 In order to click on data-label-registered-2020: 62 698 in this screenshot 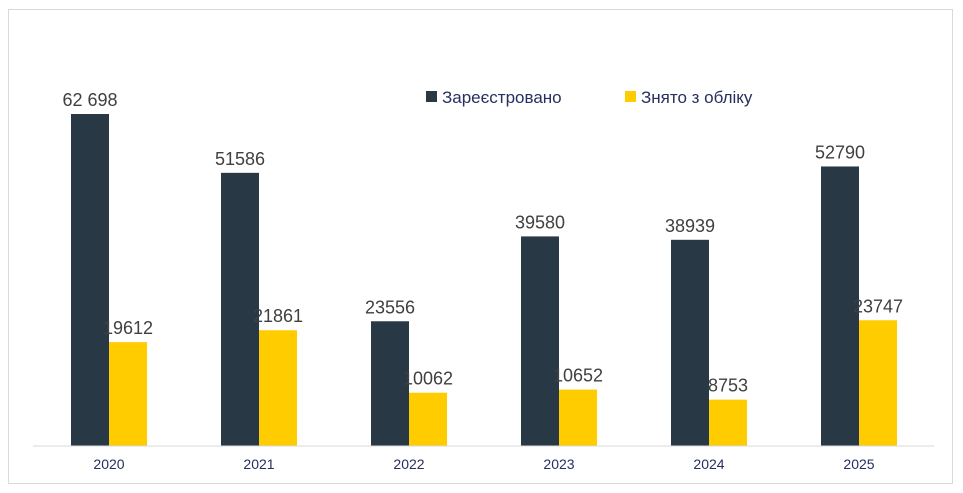, I will do `click(89, 100)`.